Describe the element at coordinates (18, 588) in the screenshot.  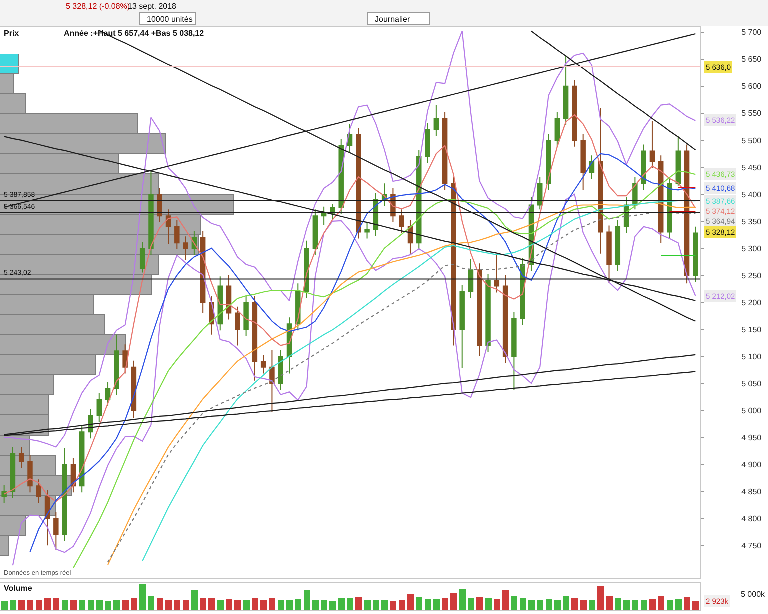
I see `chart-title: Volume` at that location.